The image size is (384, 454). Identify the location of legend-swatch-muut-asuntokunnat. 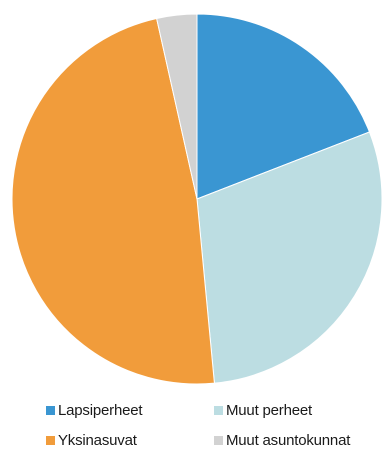
(218, 440).